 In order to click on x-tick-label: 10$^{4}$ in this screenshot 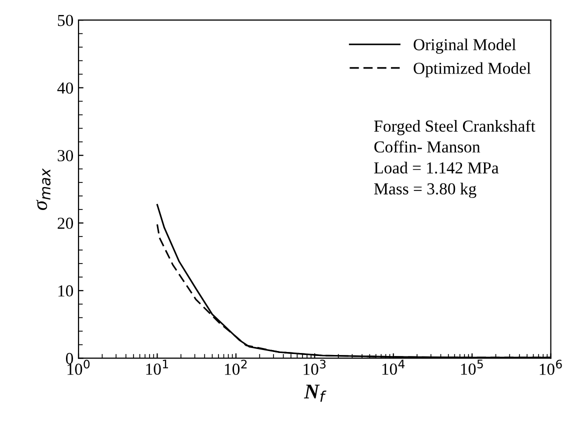, I will do `click(393, 367)`.